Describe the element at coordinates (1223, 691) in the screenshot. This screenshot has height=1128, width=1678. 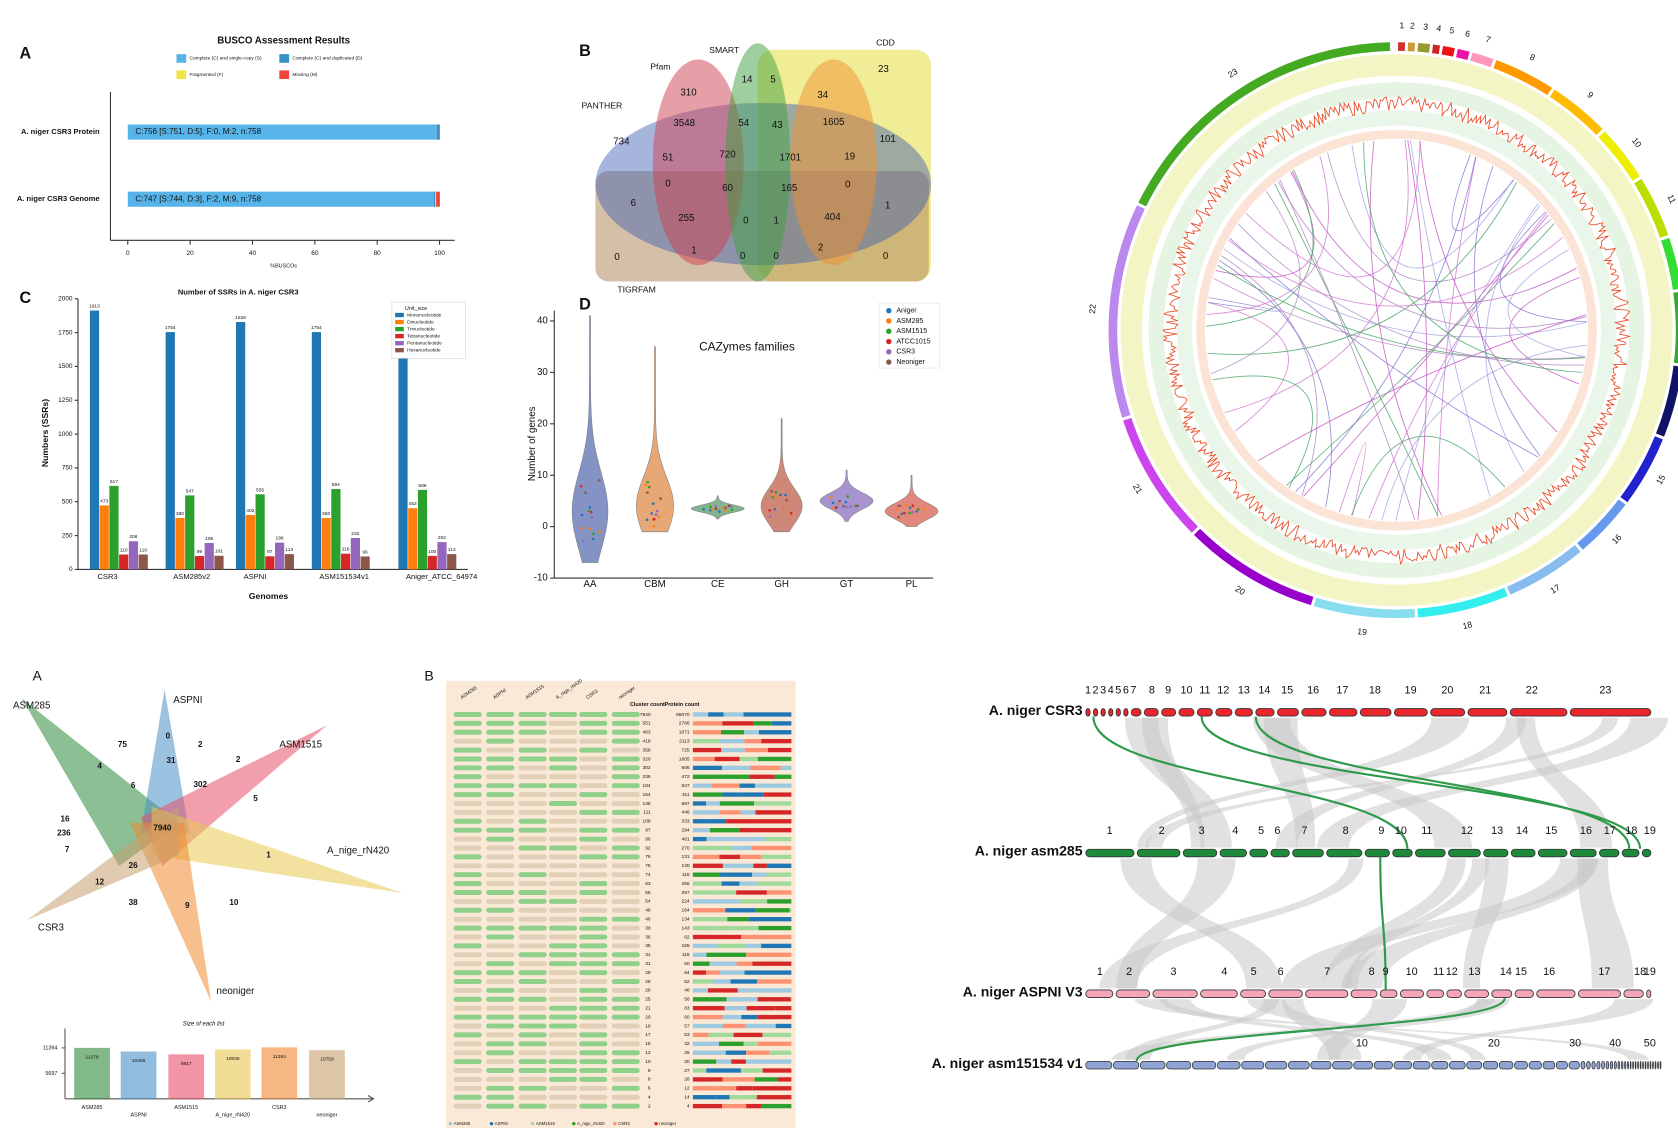
I see `chromosome-label: 12` at that location.